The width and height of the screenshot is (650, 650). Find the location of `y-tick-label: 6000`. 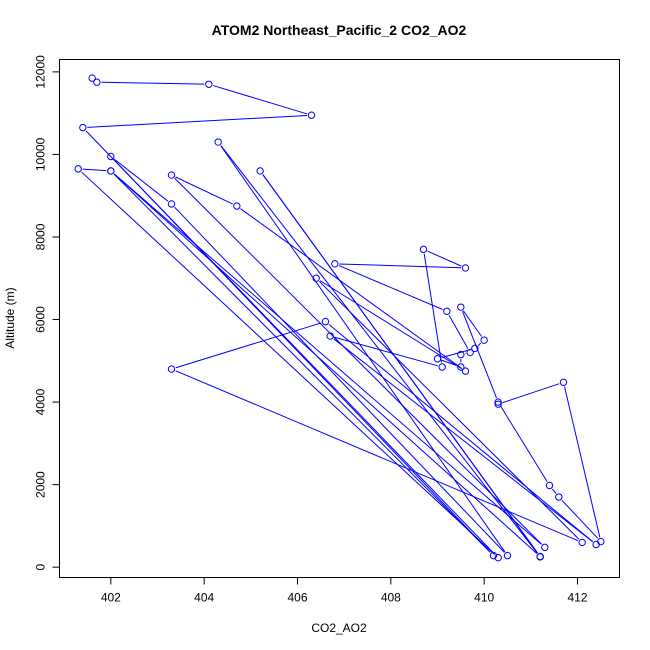

y-tick-label: 6000 is located at coordinates (41, 319).